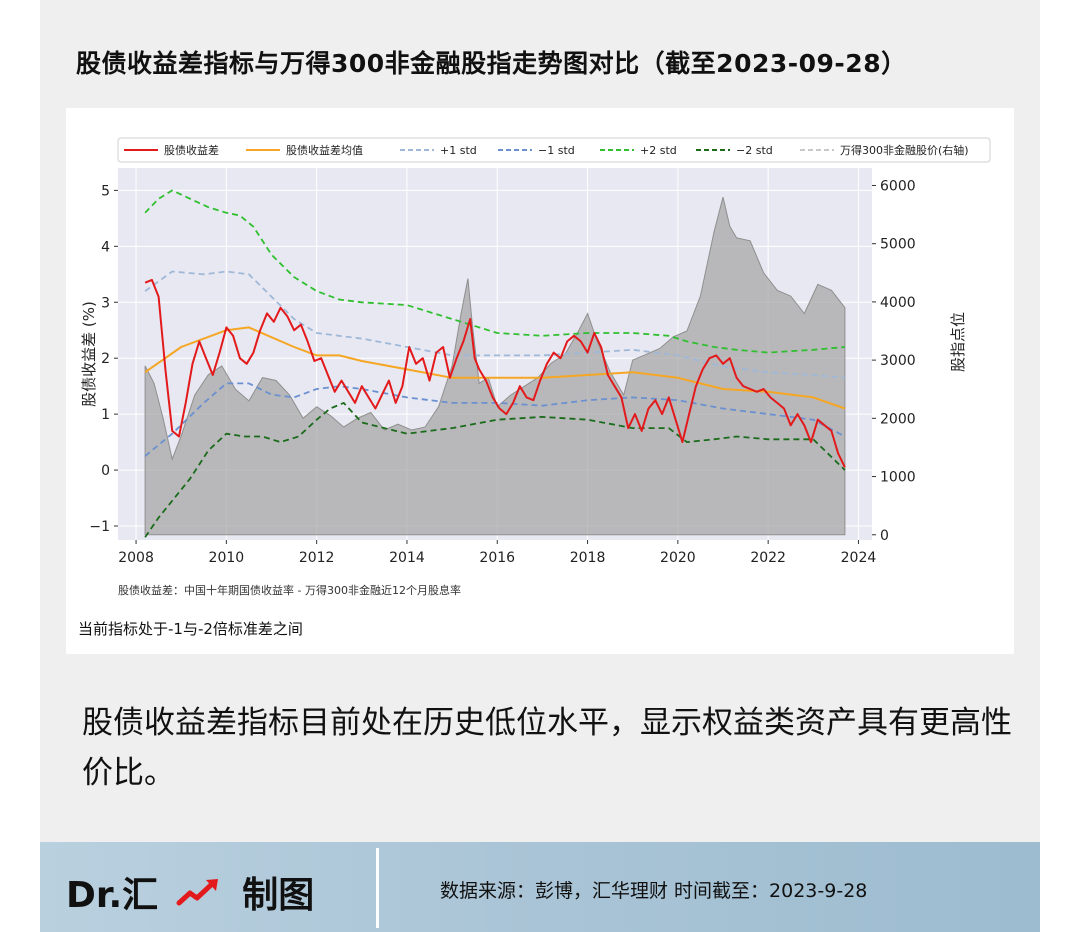  Describe the element at coordinates (190, 629) in the screenshot. I see `status-text: 当前指标处于-1与-2倍标准差之间` at that location.